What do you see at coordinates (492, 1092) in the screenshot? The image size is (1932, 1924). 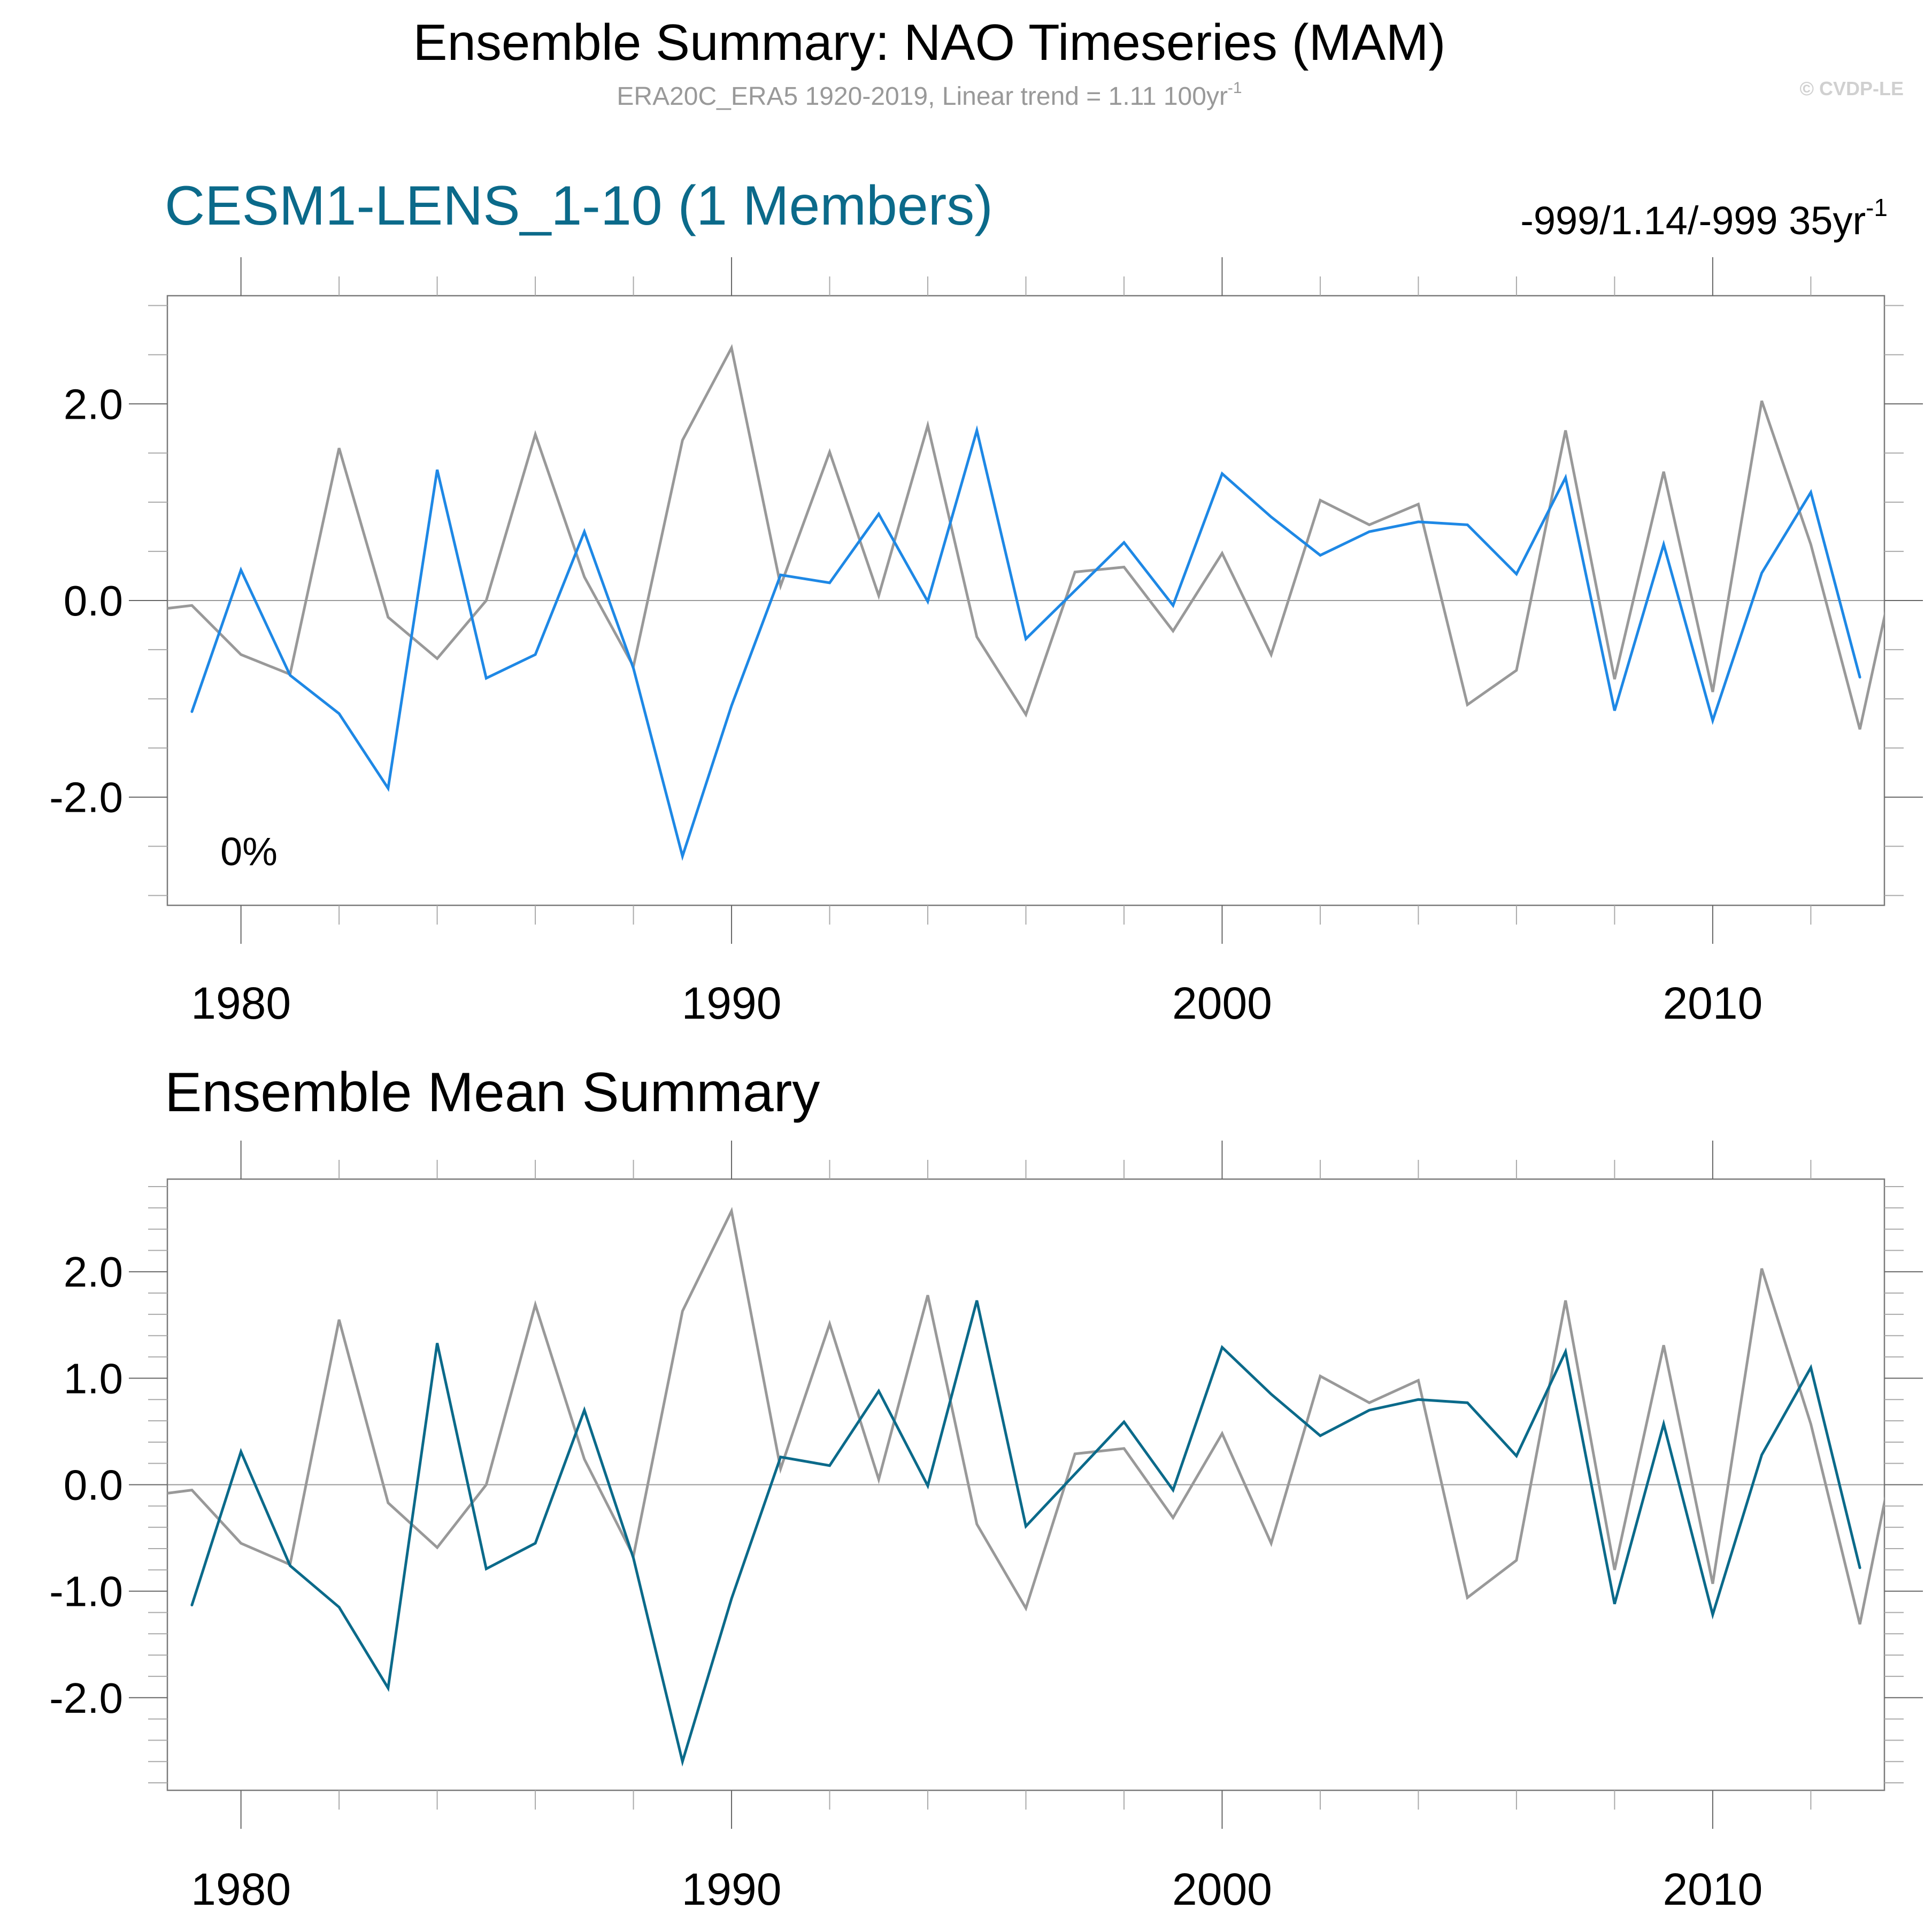 I see `panel-title: Ensemble Mean Summary` at bounding box center [492, 1092].